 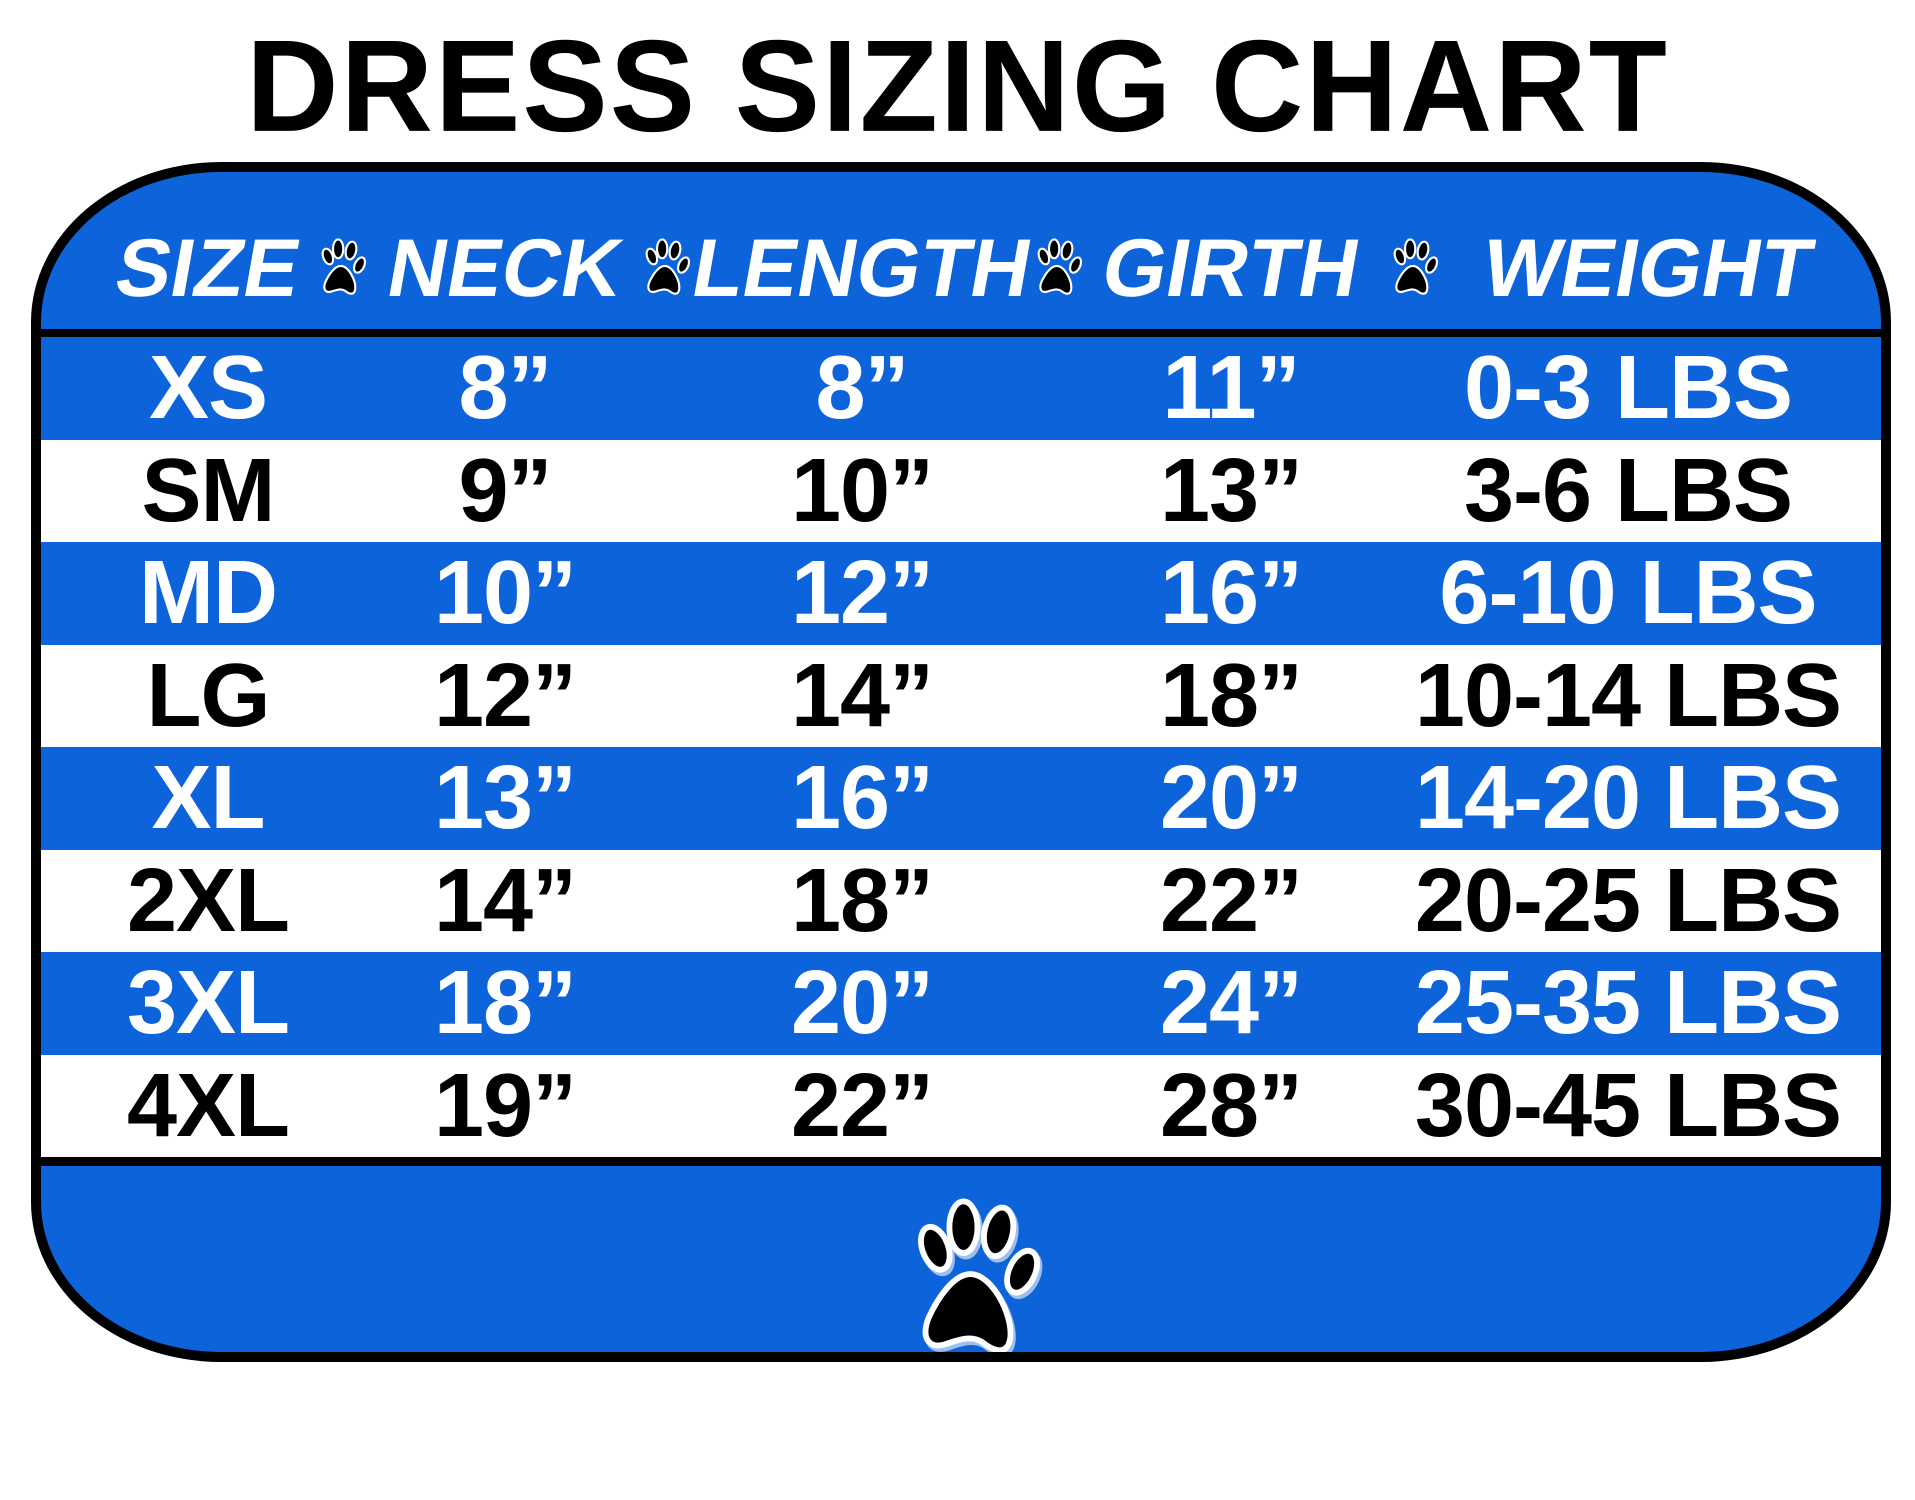 What do you see at coordinates (208, 1105) in the screenshot?
I see `cell-size: 4XL` at bounding box center [208, 1105].